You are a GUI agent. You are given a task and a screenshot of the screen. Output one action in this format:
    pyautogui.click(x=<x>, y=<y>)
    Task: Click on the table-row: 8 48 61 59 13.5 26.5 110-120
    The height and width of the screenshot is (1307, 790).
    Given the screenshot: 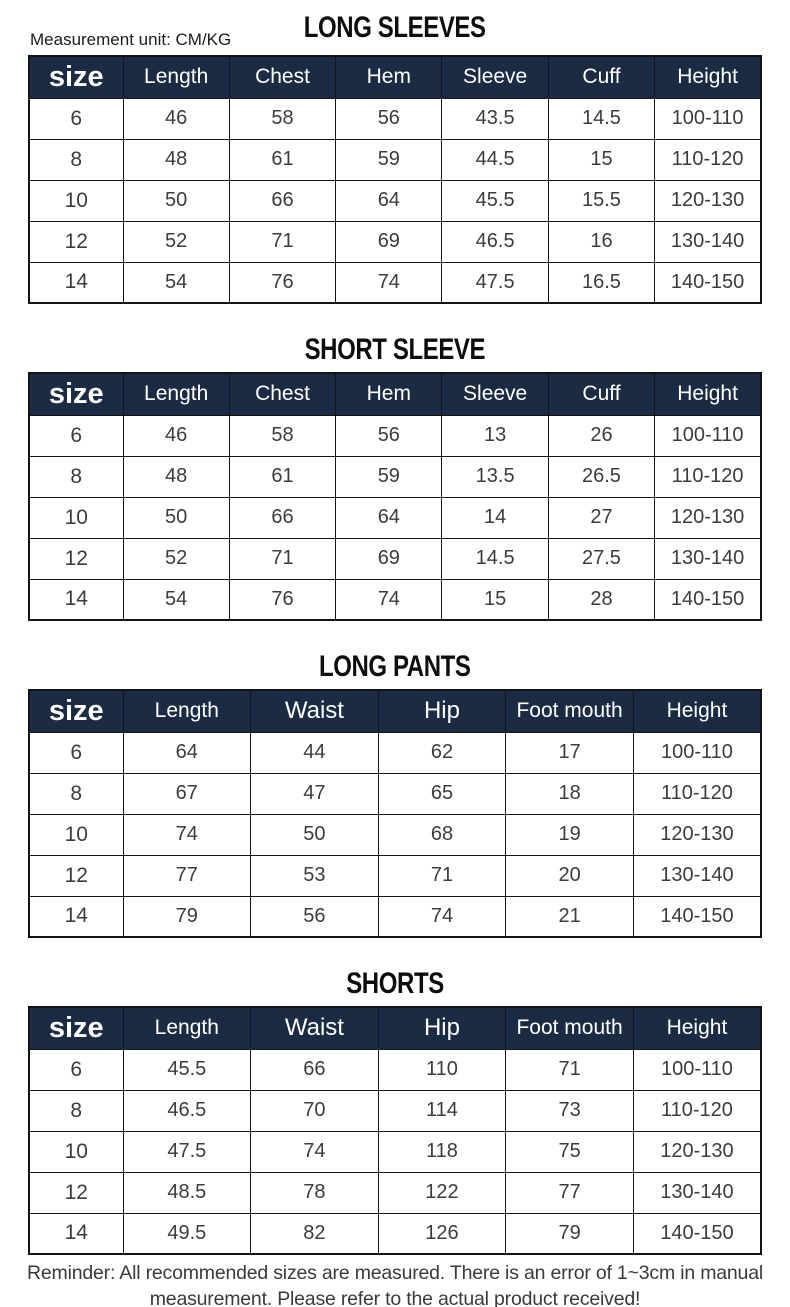 What is the action you would take?
    pyautogui.click(x=395, y=476)
    